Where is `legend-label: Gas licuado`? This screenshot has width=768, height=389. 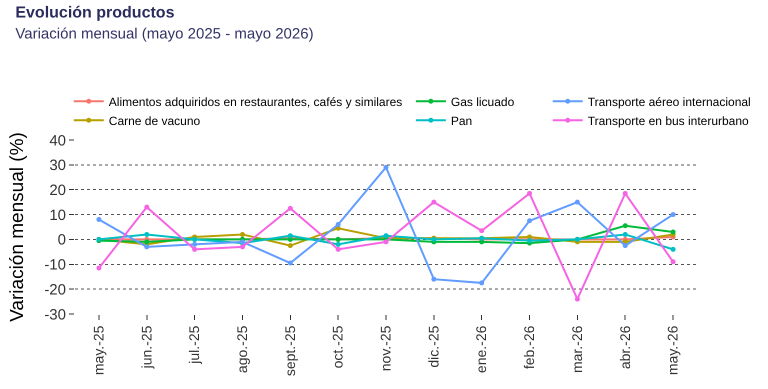 legend-label: Gas licuado is located at coordinates (482, 101).